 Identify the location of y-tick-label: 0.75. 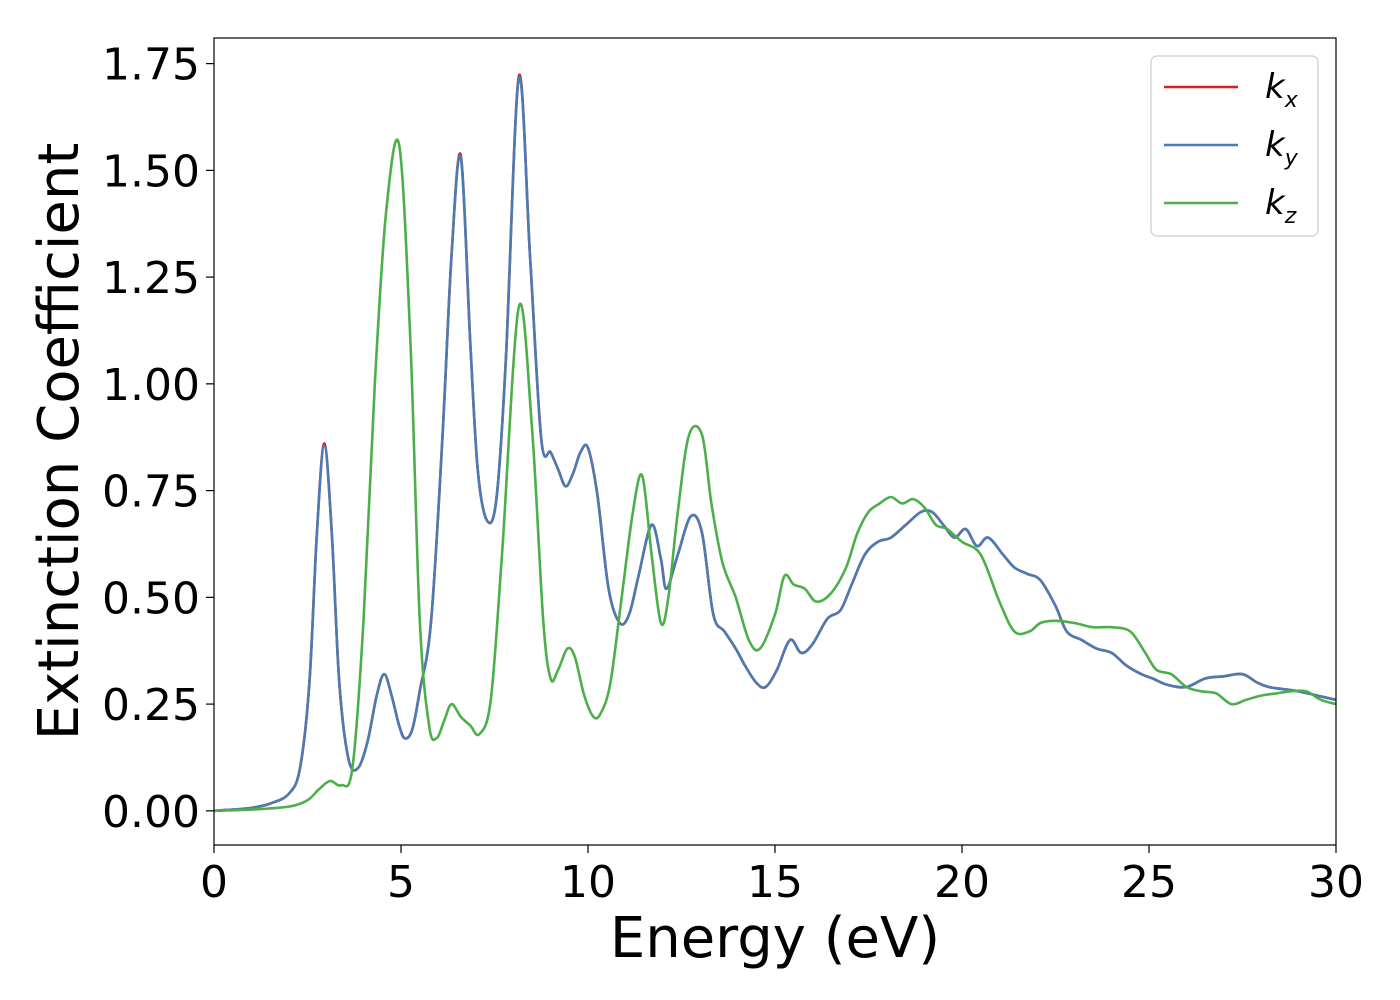
(151, 492).